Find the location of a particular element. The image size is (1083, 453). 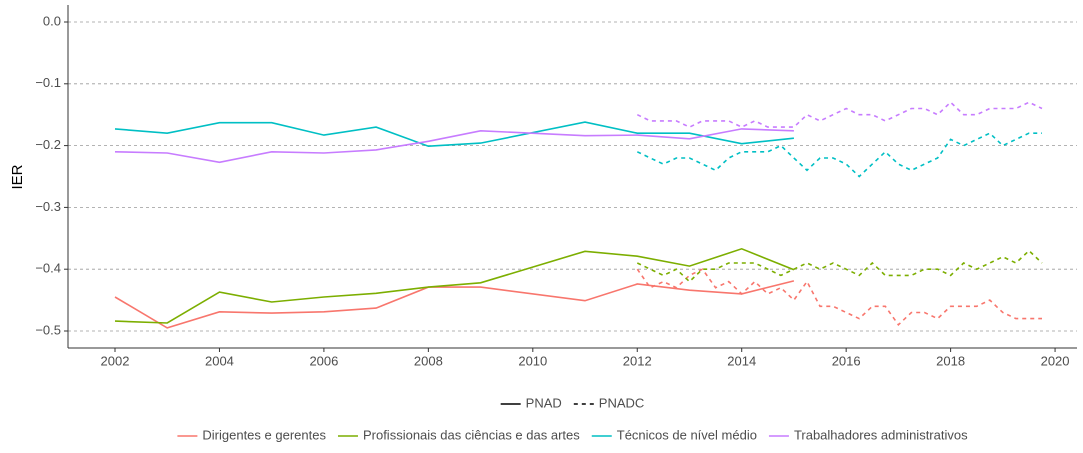

x-tick-label: 2018 is located at coordinates (950, 360).